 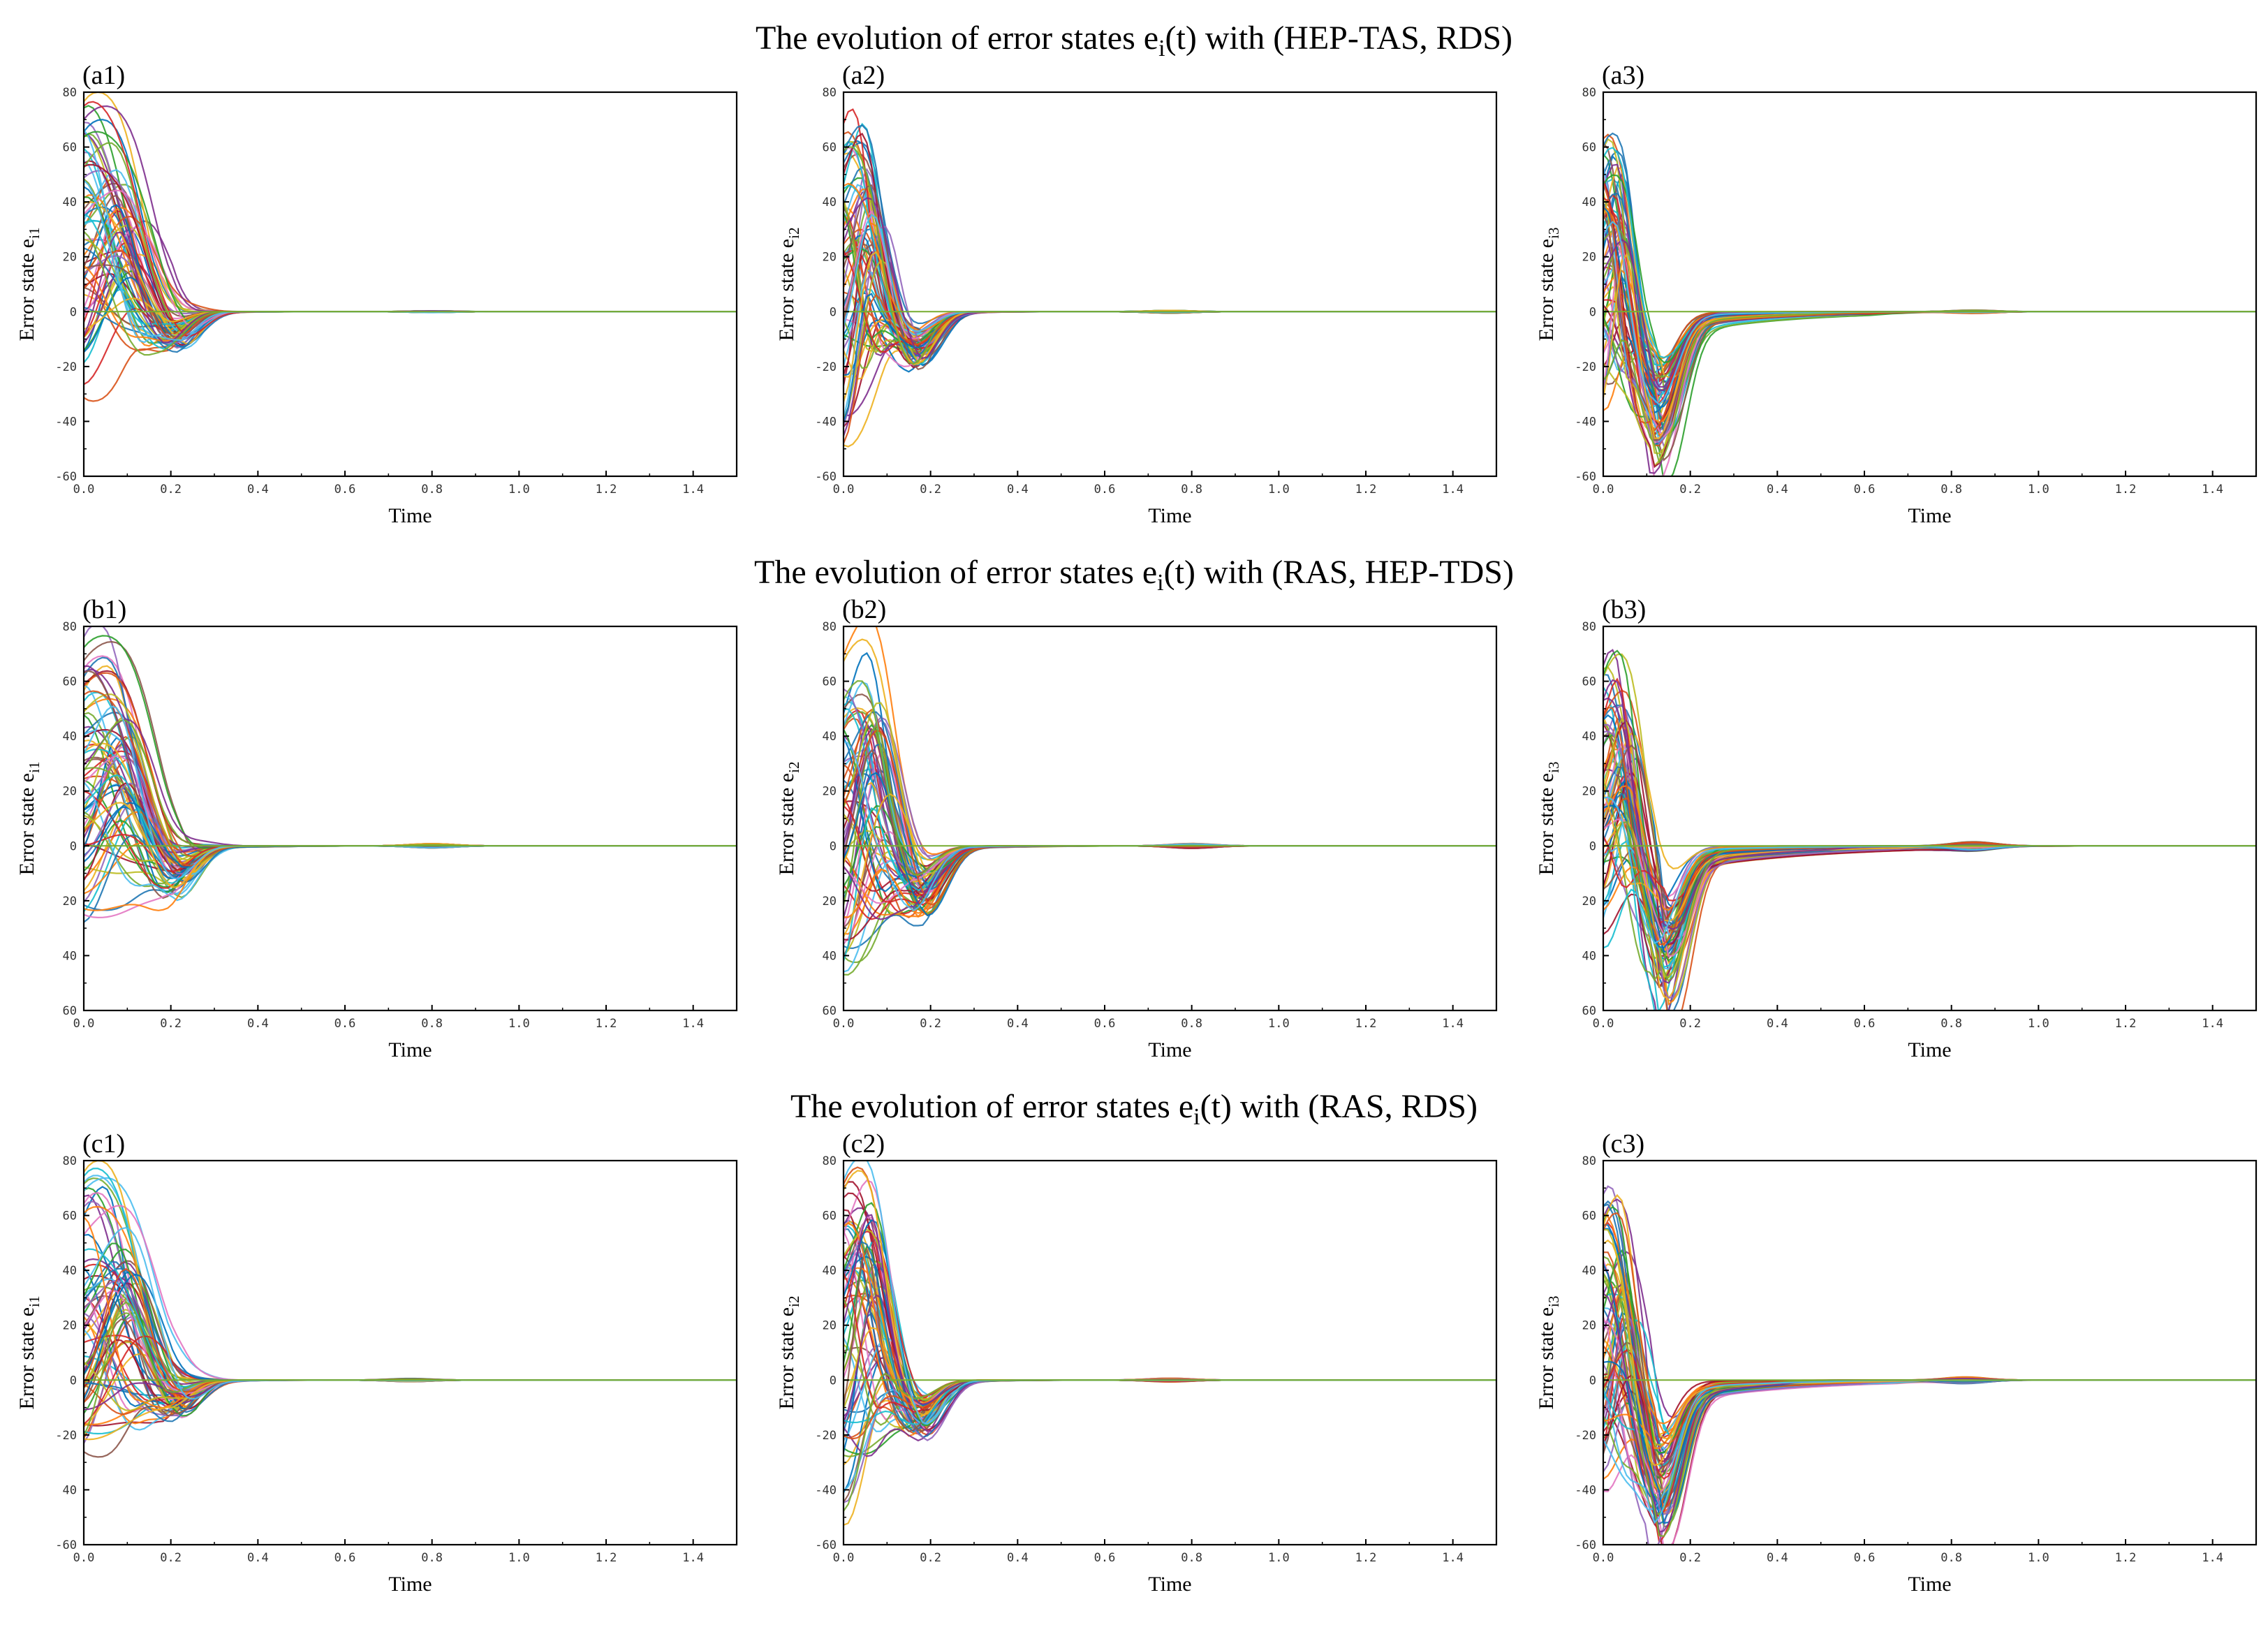 I want to click on panel-label: (c2), so click(x=863, y=1144).